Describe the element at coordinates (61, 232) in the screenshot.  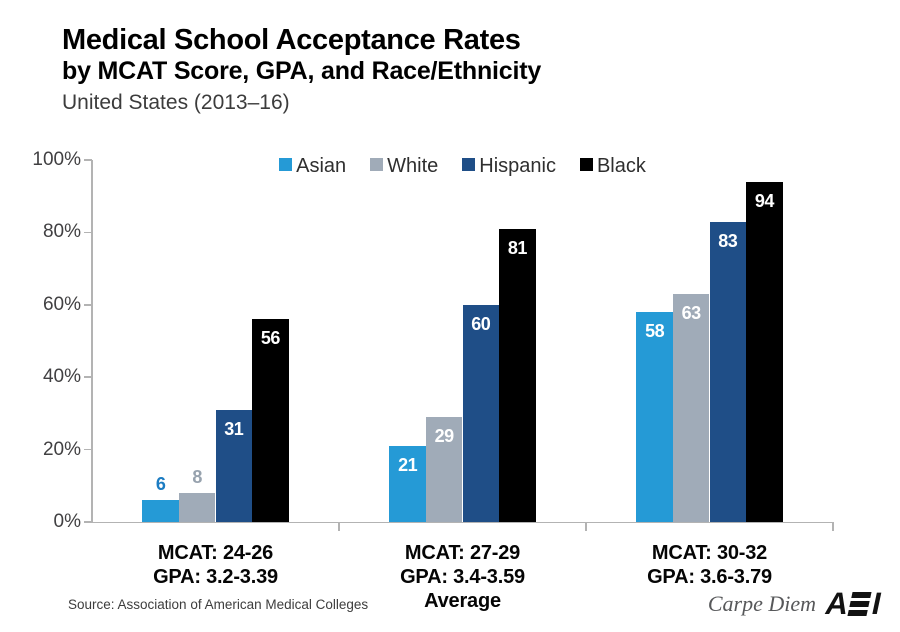
I see `y-axis-tick-label: 80%` at that location.